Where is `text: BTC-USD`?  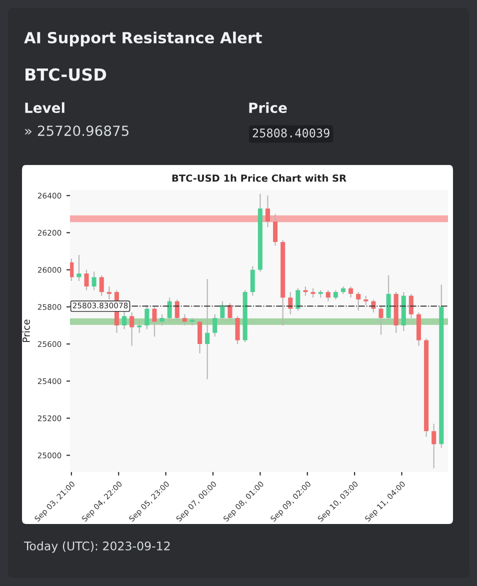 text: BTC-USD is located at coordinates (66, 74).